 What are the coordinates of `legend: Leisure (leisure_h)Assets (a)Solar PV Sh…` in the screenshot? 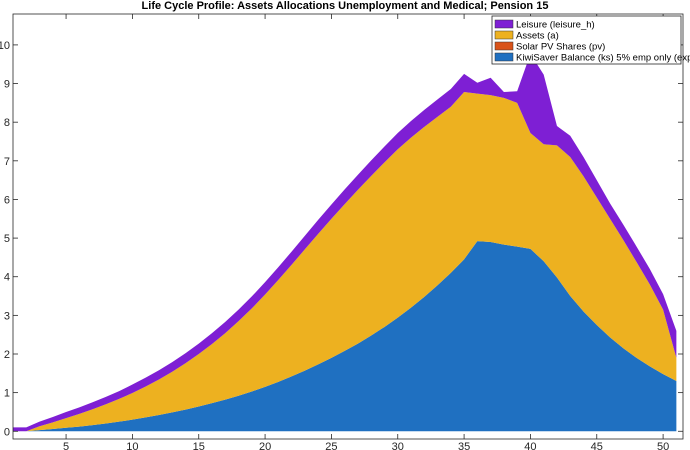 It's located at (590, 40).